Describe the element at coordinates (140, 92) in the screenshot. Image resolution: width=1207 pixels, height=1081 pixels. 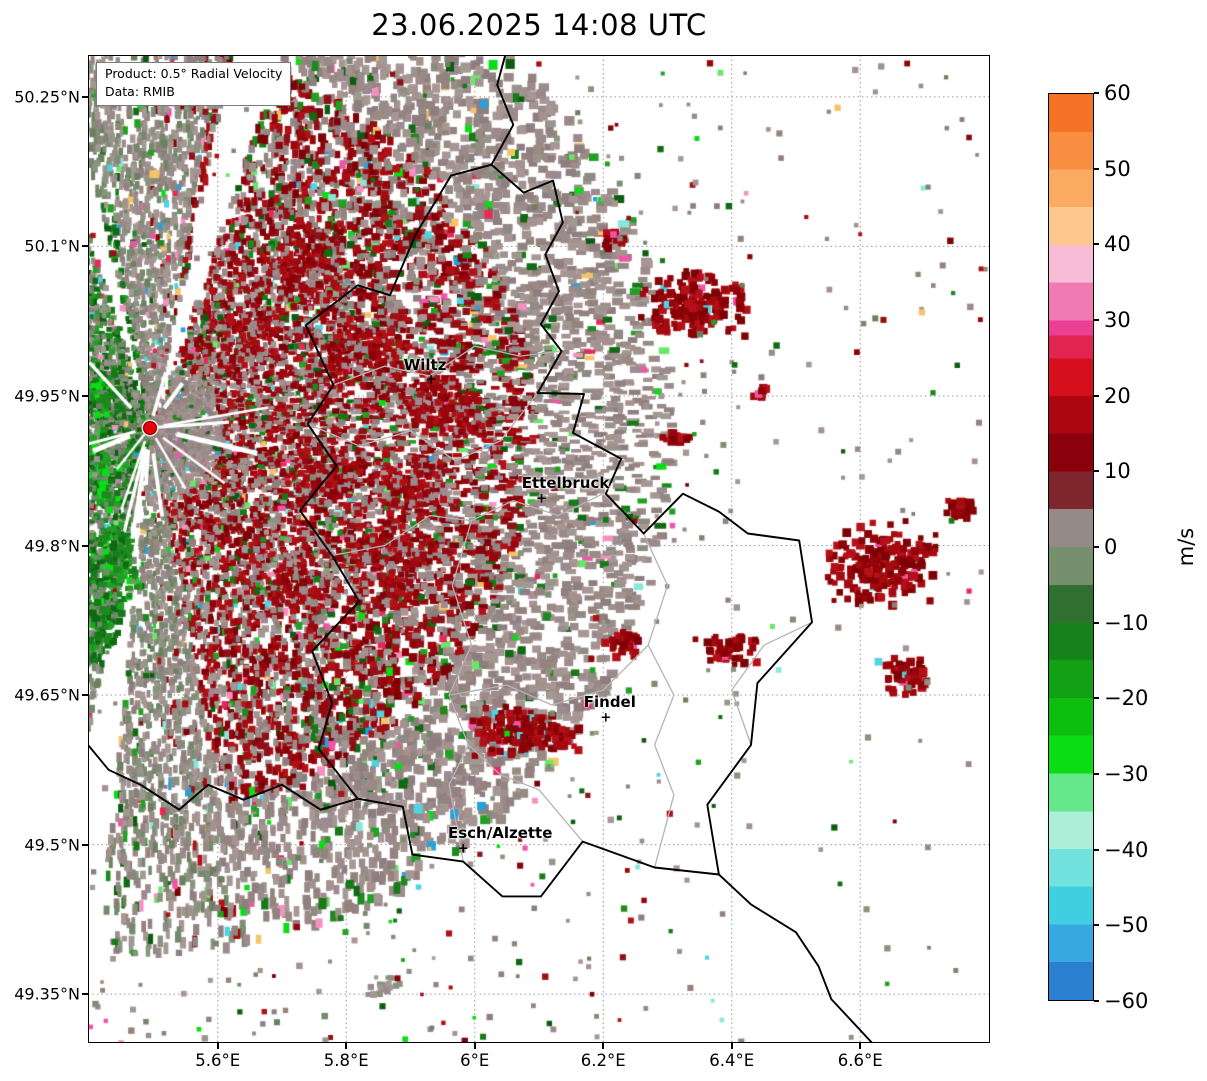
I see `datasource-label: Data: RMIB` at that location.